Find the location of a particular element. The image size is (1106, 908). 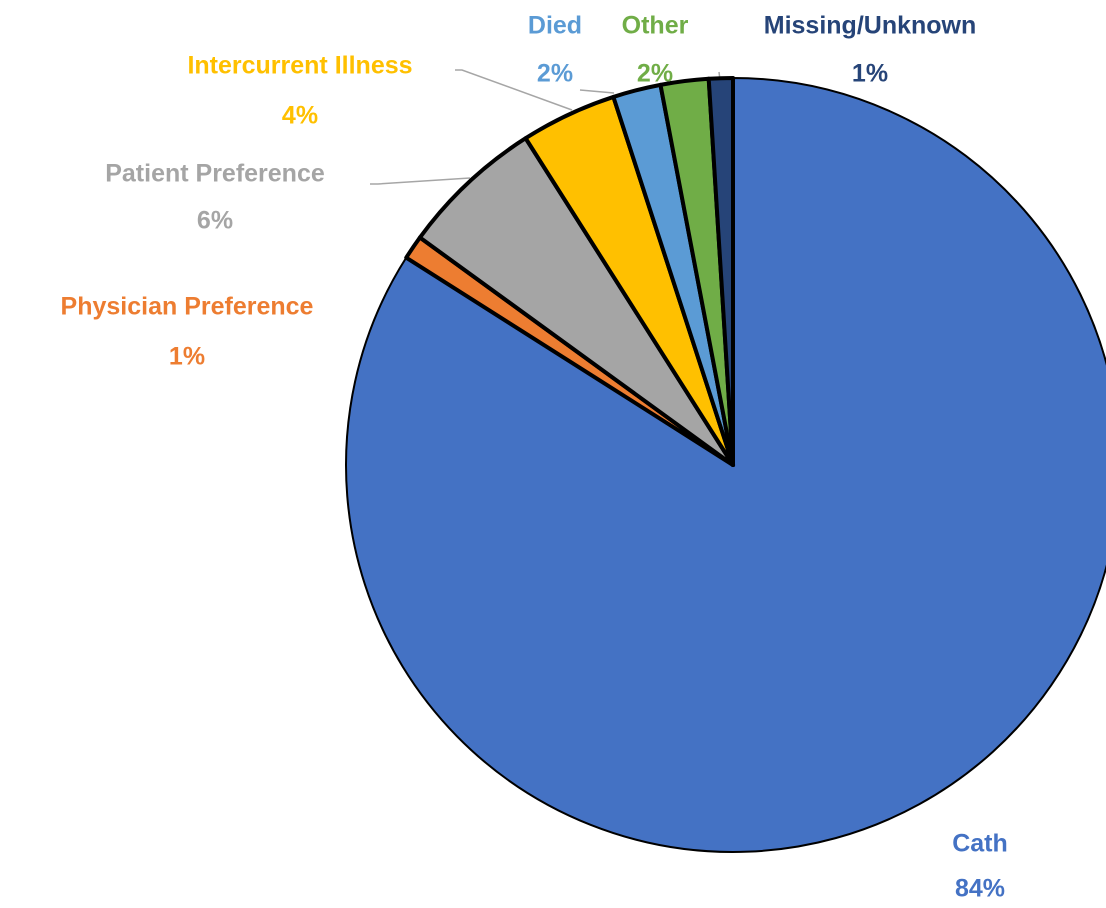

value-label: 6% is located at coordinates (215, 221).